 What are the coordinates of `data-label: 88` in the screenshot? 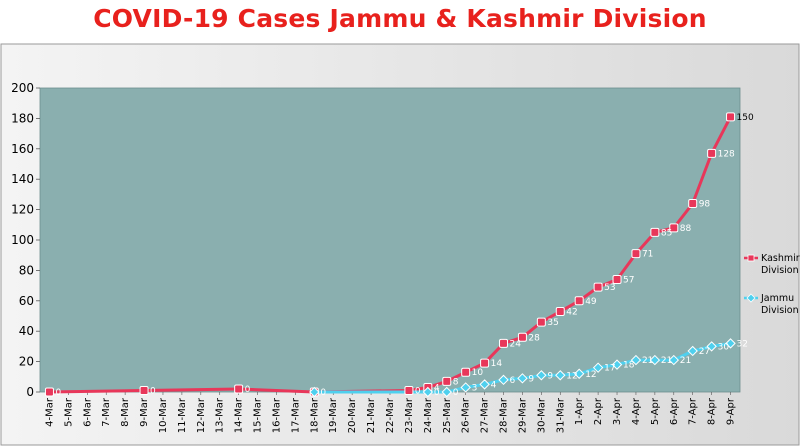 It's located at (686, 229).